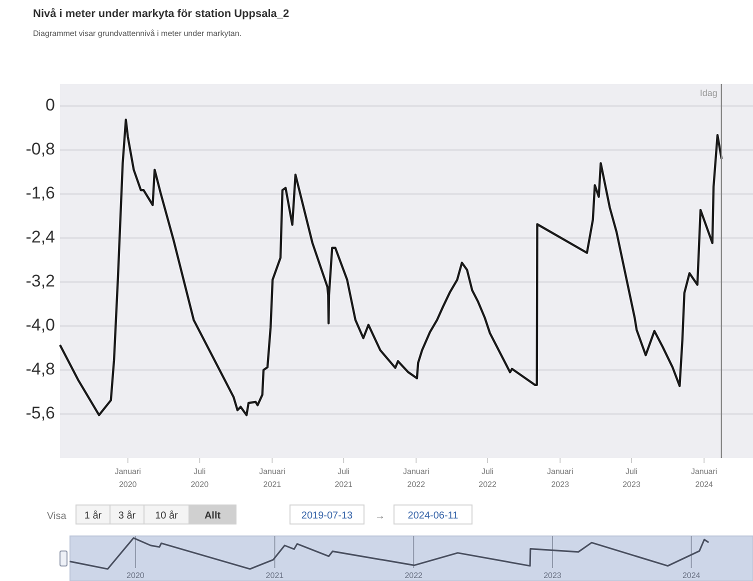  I want to click on x-tick-label: Januari 2020, so click(128, 478).